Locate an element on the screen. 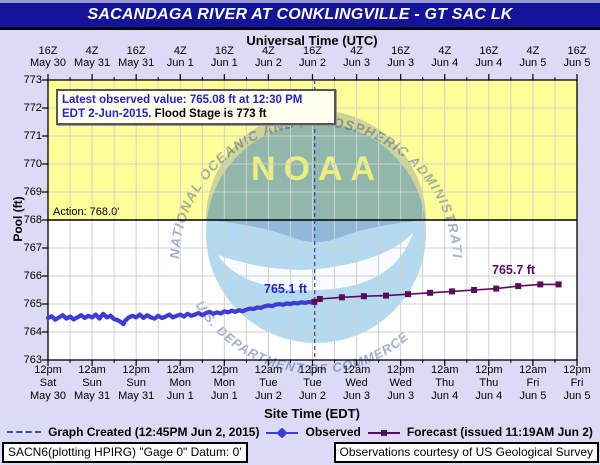  bottom-tick-label: 12pm Fri Jun 5 is located at coordinates (577, 383).